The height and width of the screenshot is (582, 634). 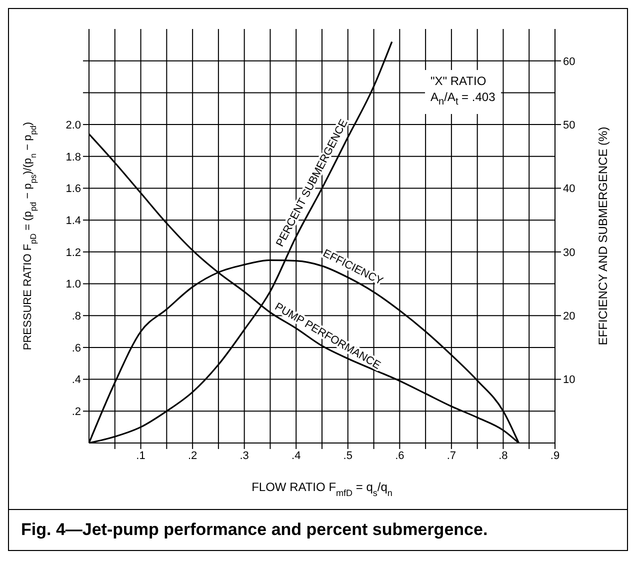 What do you see at coordinates (73, 284) in the screenshot?
I see `y-tick-label: 1.0` at bounding box center [73, 284].